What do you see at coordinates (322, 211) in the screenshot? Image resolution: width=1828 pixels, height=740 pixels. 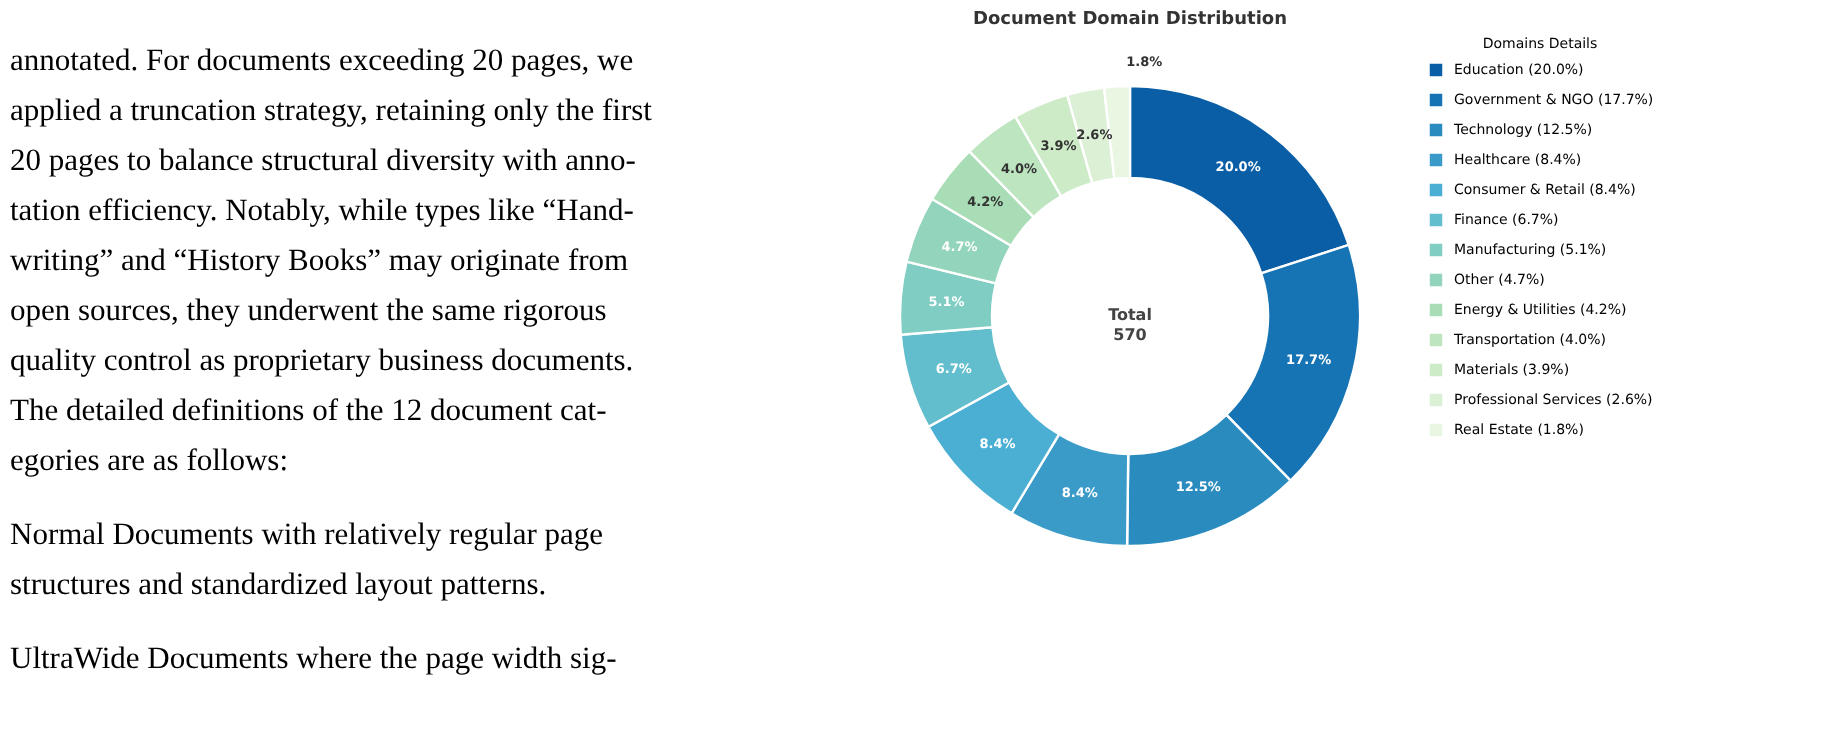 I see `text: tation efficiency. Notably, while types like “Hand-` at bounding box center [322, 211].